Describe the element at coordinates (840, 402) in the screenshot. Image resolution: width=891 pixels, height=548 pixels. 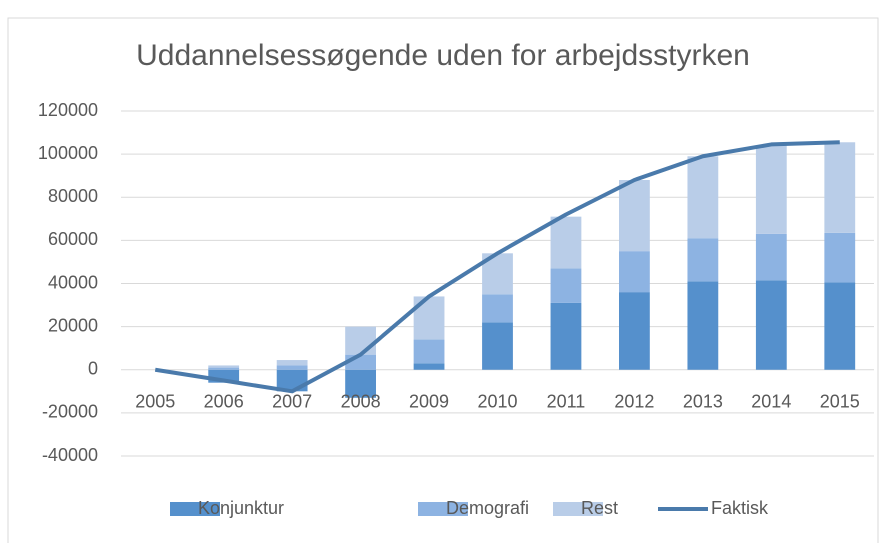
I see `x-tick-label: 2015` at that location.